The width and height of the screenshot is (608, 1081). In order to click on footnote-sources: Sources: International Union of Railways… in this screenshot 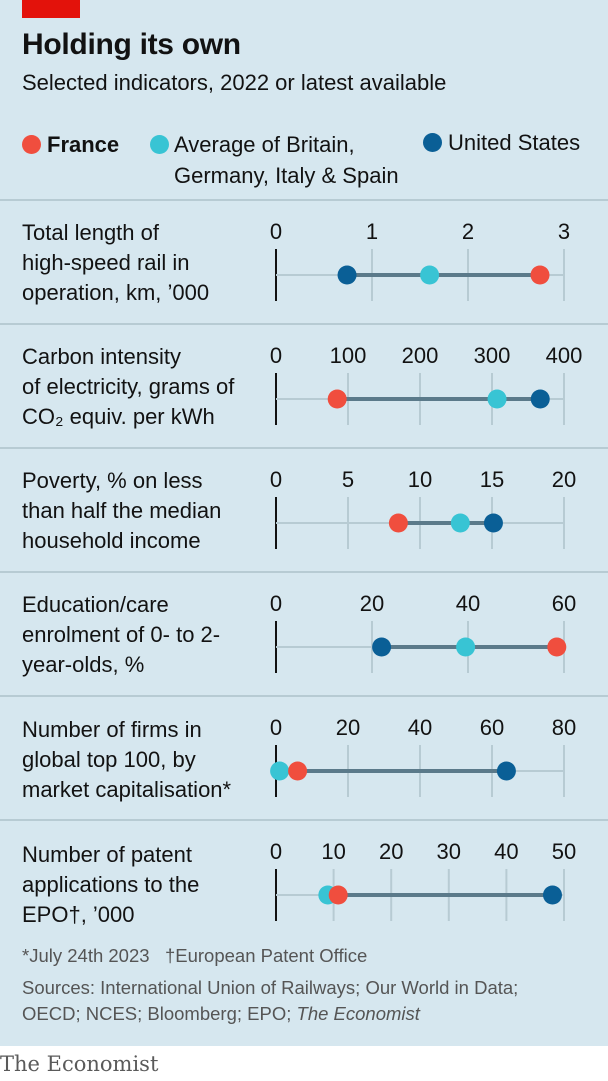, I will do `click(270, 987)`.